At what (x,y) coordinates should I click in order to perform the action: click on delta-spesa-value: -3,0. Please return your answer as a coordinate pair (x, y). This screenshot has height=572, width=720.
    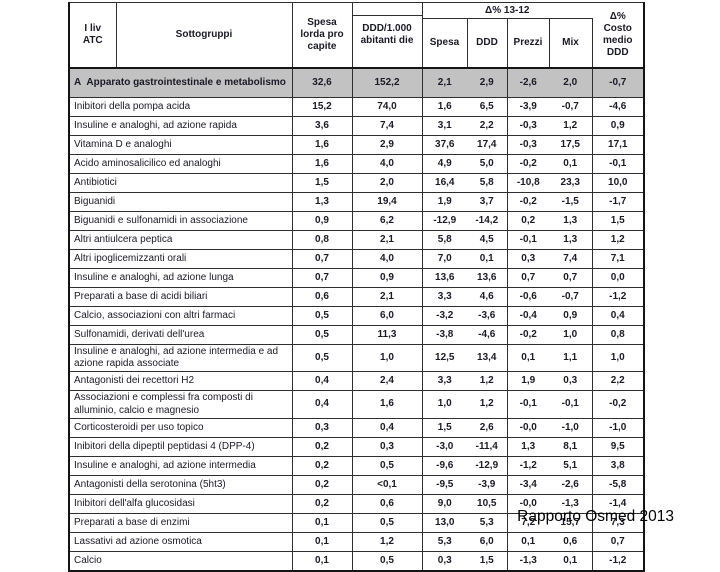
    Looking at the image, I should click on (444, 447).